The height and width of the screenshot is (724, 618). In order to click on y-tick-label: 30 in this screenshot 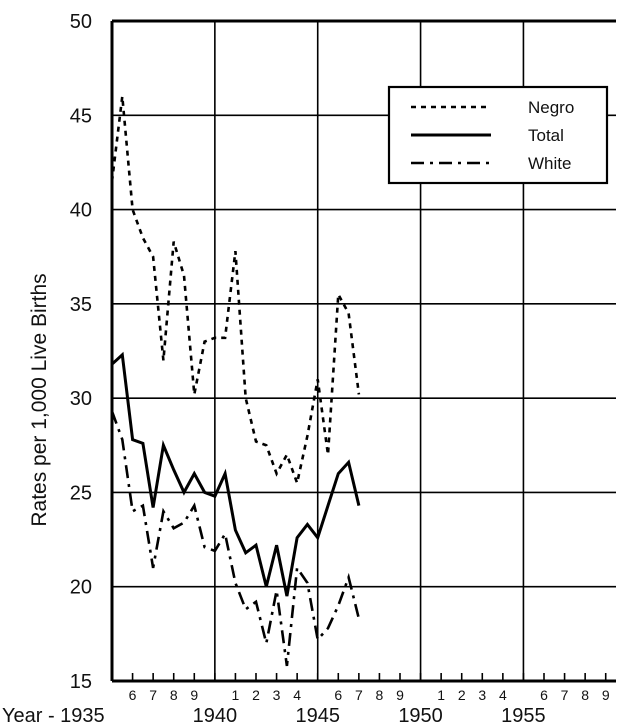, I will do `click(81, 399)`.